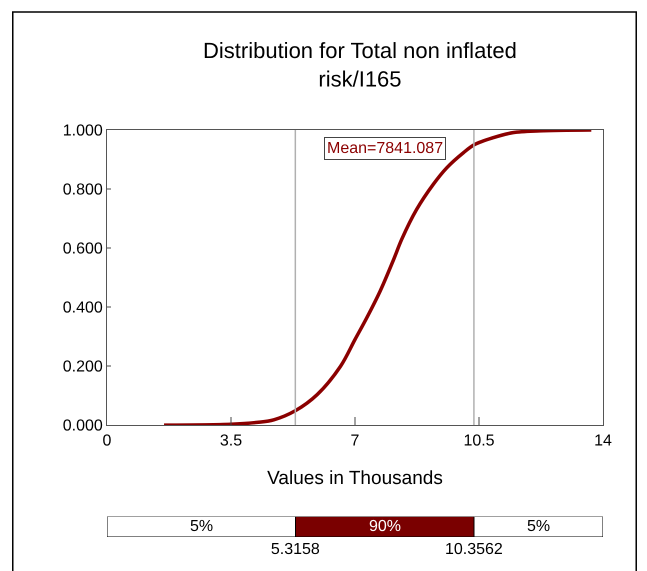 The height and width of the screenshot is (571, 647). Describe the element at coordinates (603, 441) in the screenshot. I see `x-tick-label: 14` at that location.